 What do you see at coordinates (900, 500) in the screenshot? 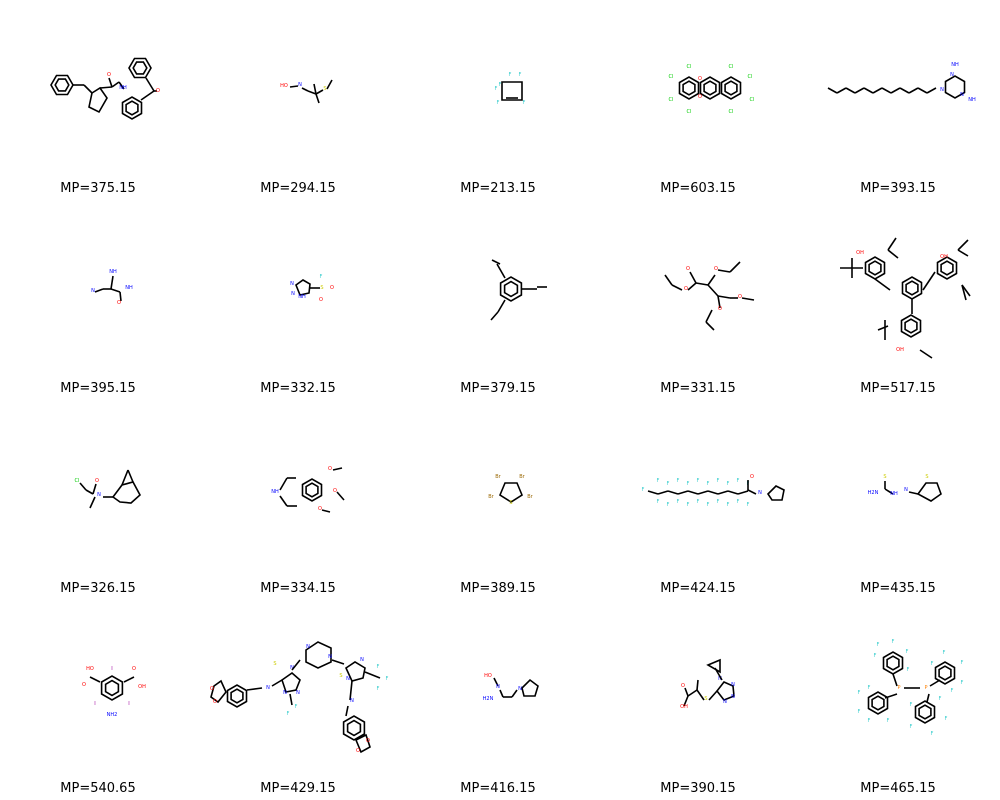
I see `molecule-cell: S H2N NH N S MP=435.15` at bounding box center [900, 500].